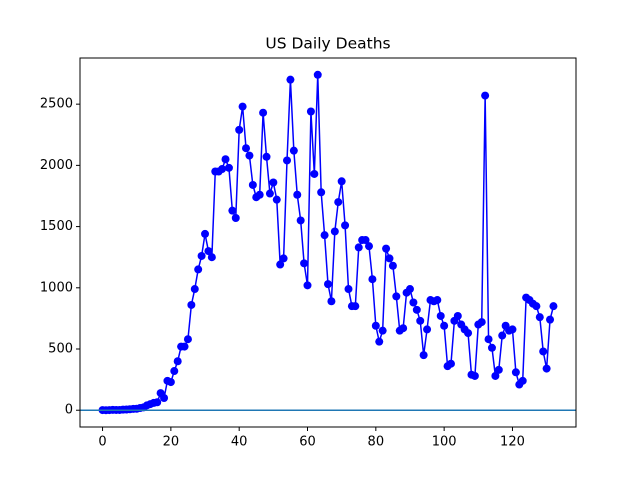 The image size is (640, 480). I want to click on x-tick-label: 40, so click(239, 442).